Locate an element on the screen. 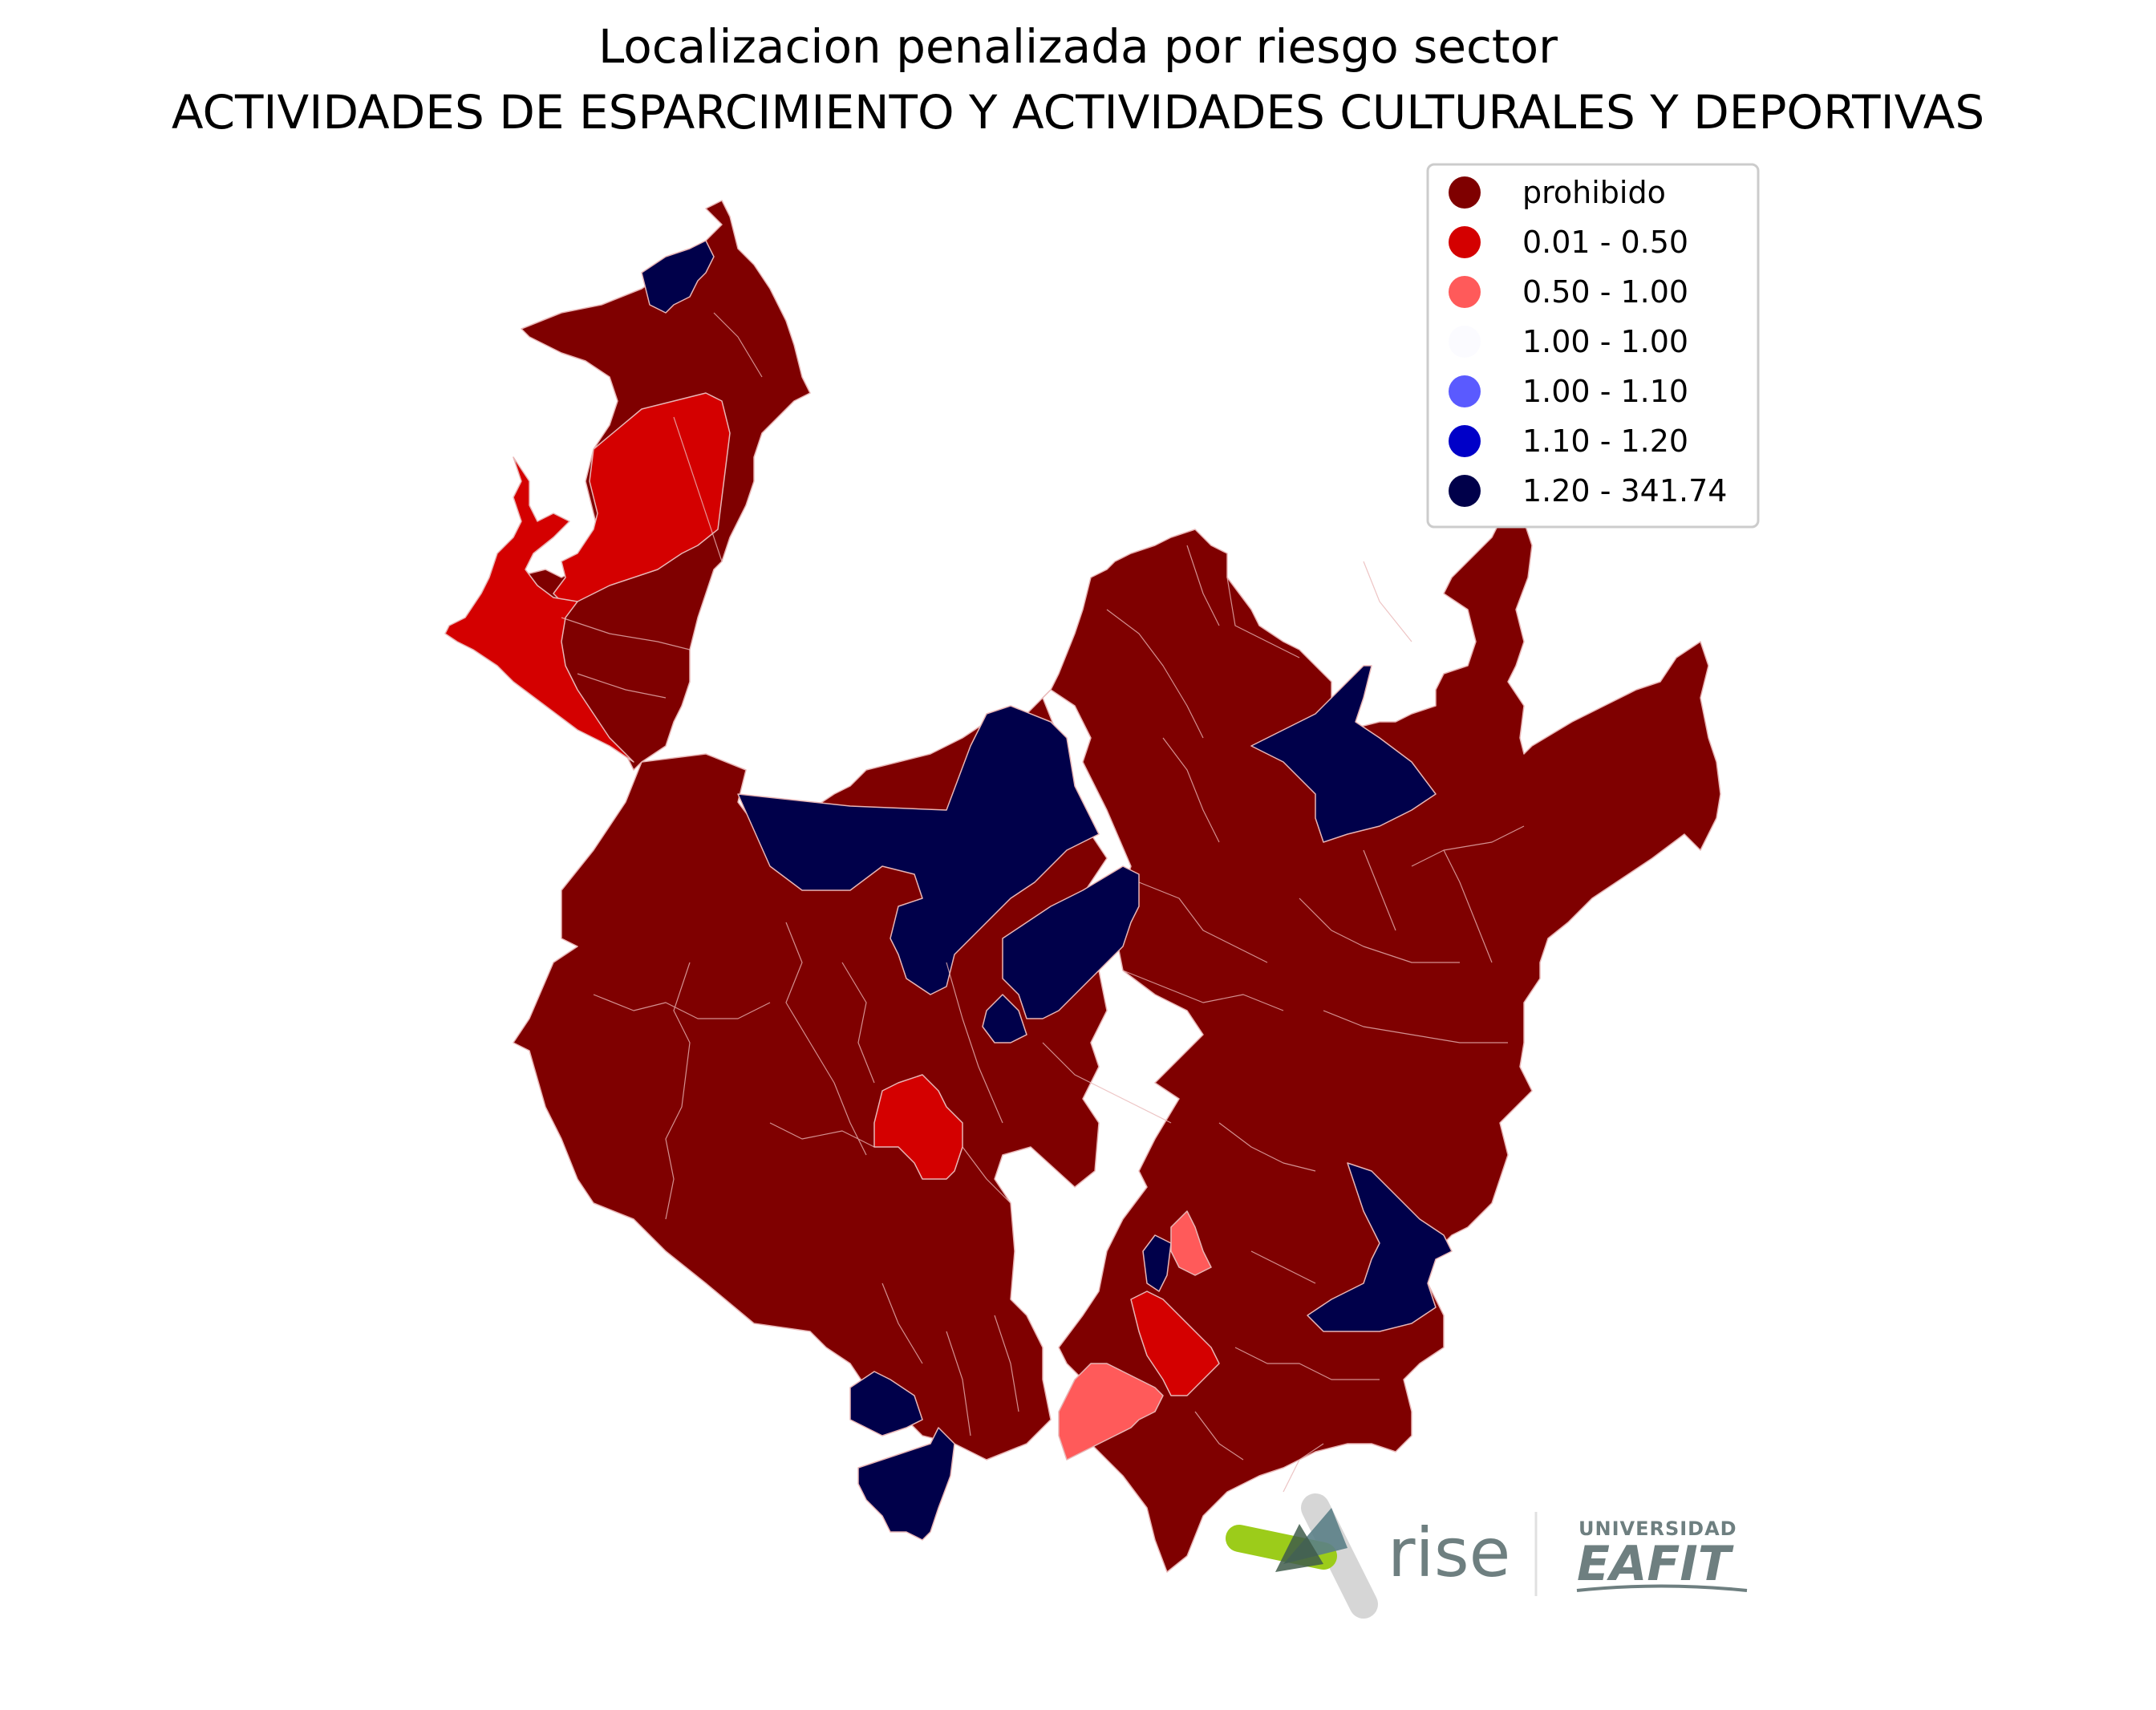 The image size is (2156, 1710). region-1.20-341.74-north is located at coordinates (678, 277).